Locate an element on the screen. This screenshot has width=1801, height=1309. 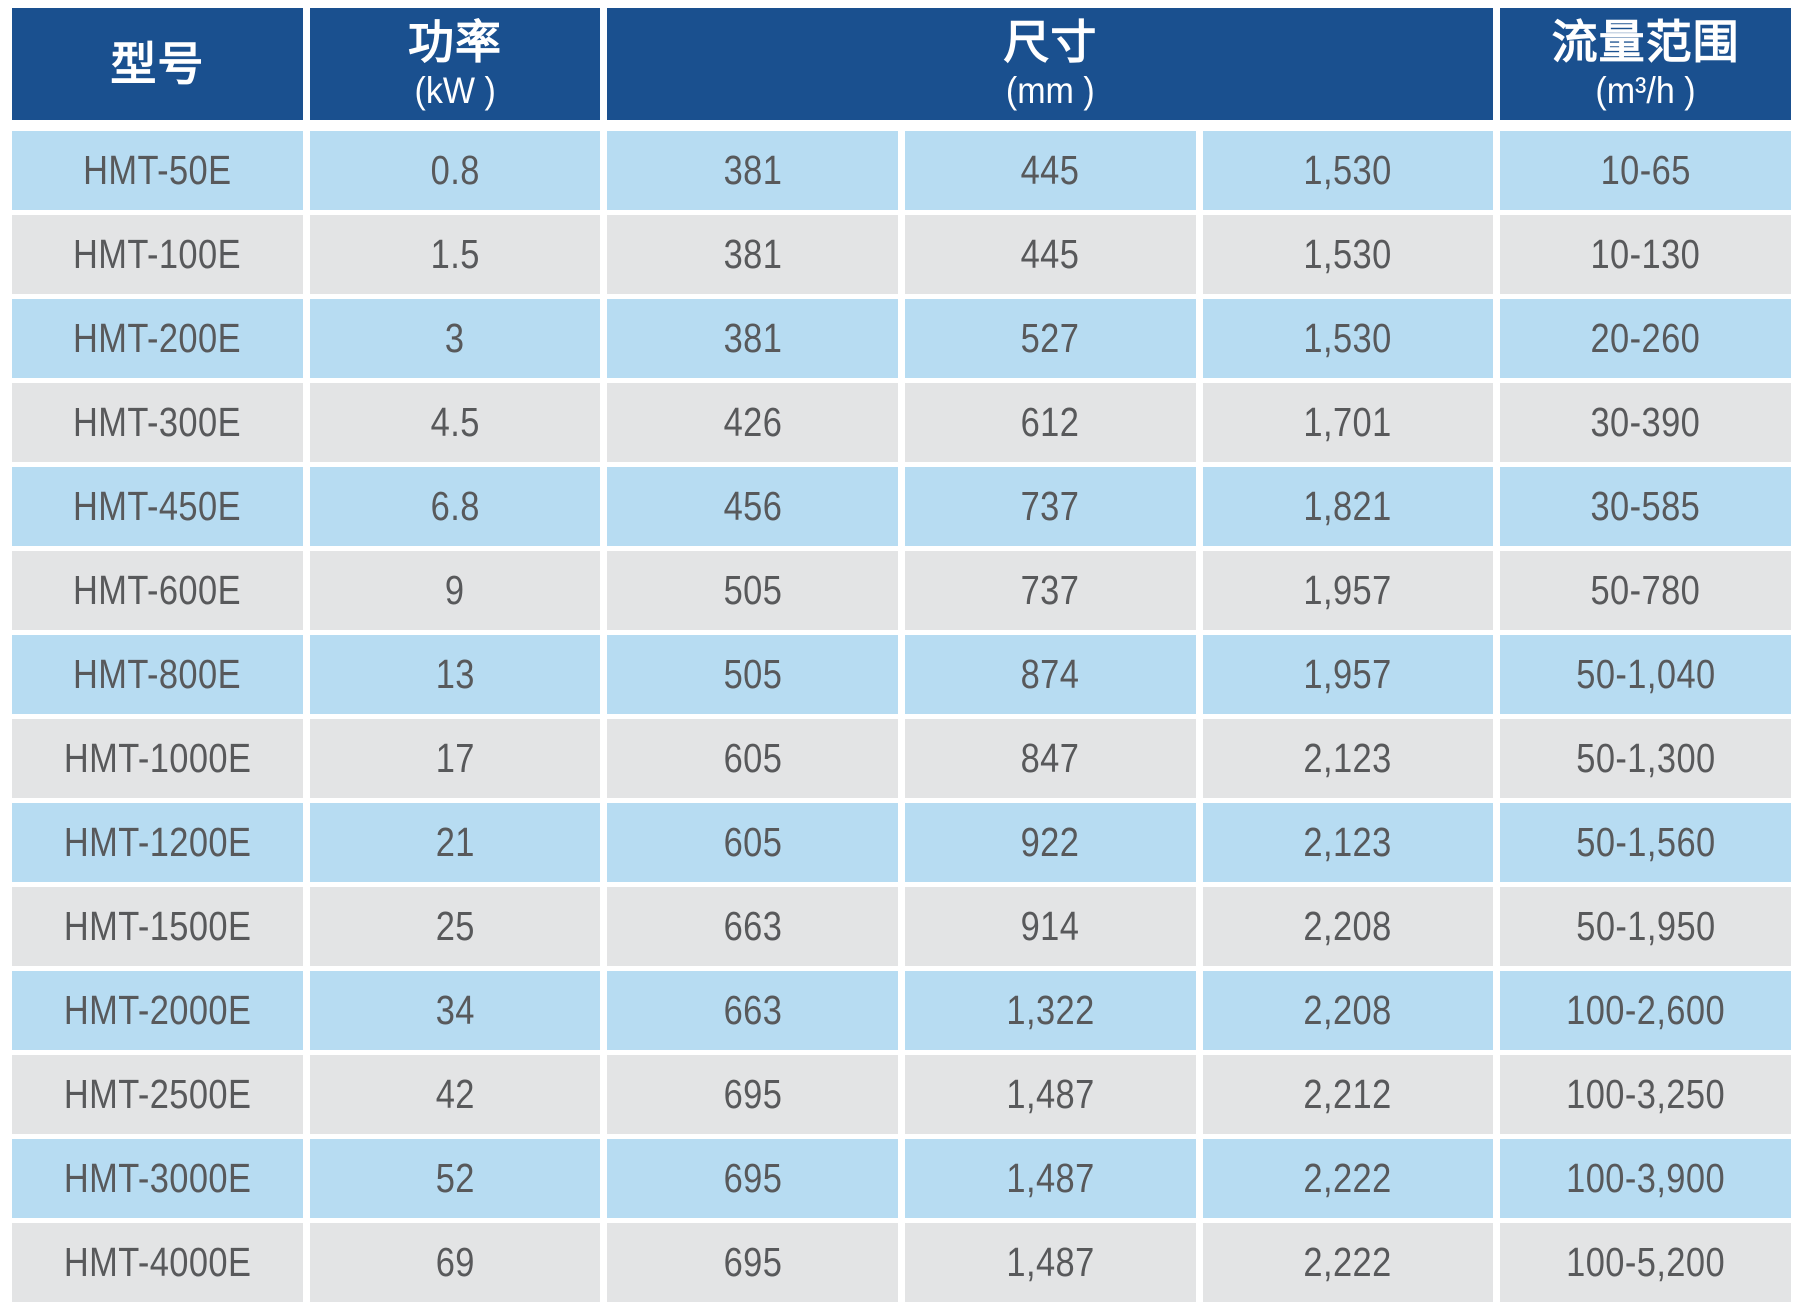
power-cell: 4.5 is located at coordinates (455, 422).